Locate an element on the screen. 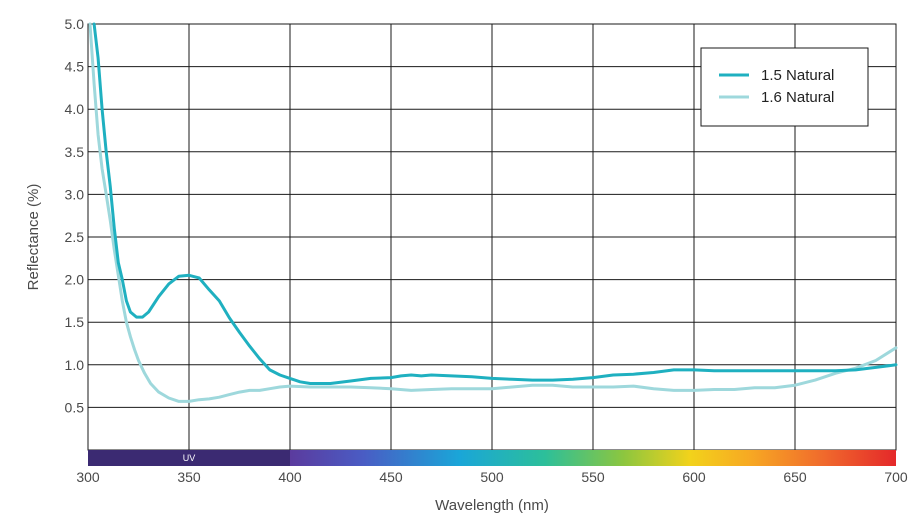  uv-band-label: UV is located at coordinates (189, 458).